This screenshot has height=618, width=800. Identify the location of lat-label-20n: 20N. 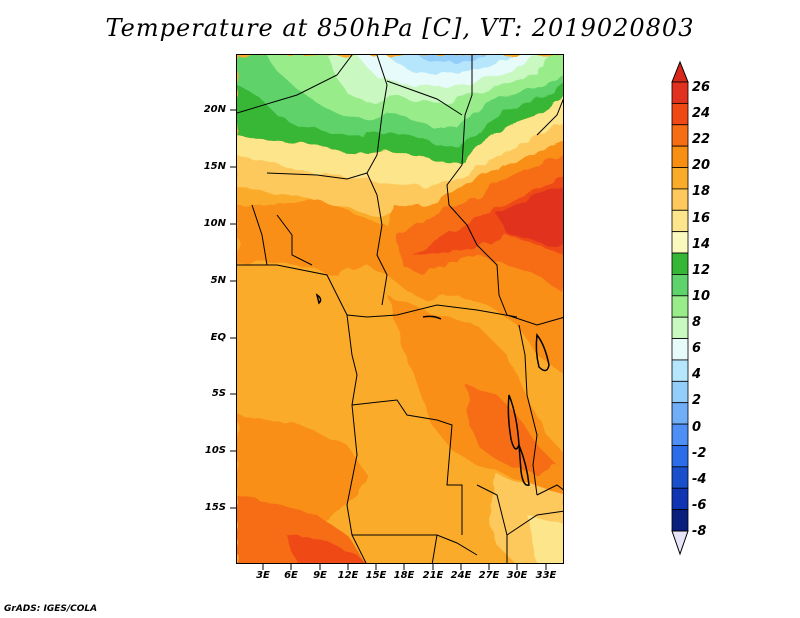
(214, 109).